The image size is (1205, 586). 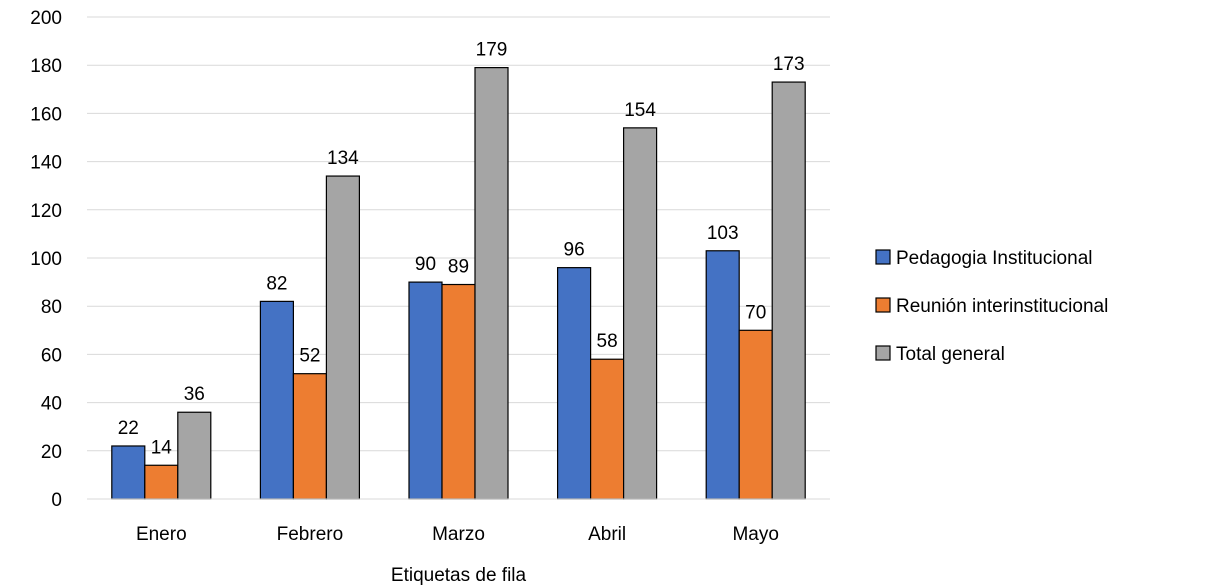 I want to click on y-tick-label: 140, so click(x=46, y=163).